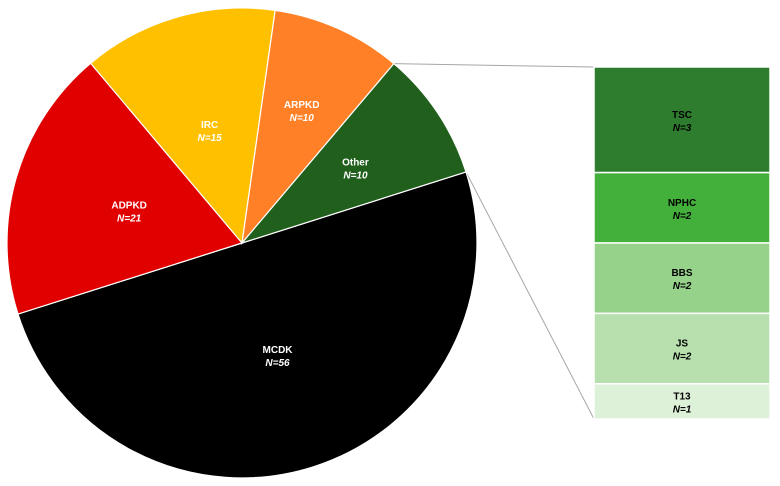 This screenshot has height=486, width=780. Describe the element at coordinates (209, 125) in the screenshot. I see `pie-label-irc: IRC` at that location.